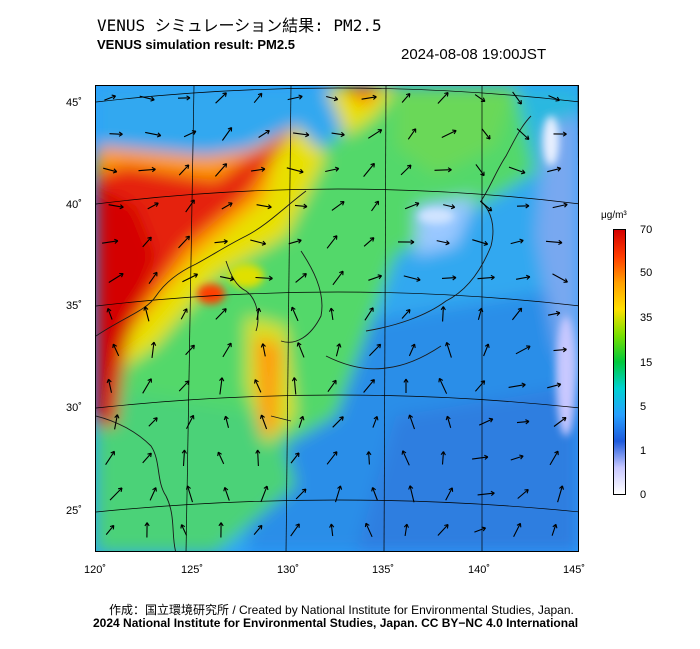  What do you see at coordinates (74, 205) in the screenshot?
I see `lat-label: 40˚` at bounding box center [74, 205].